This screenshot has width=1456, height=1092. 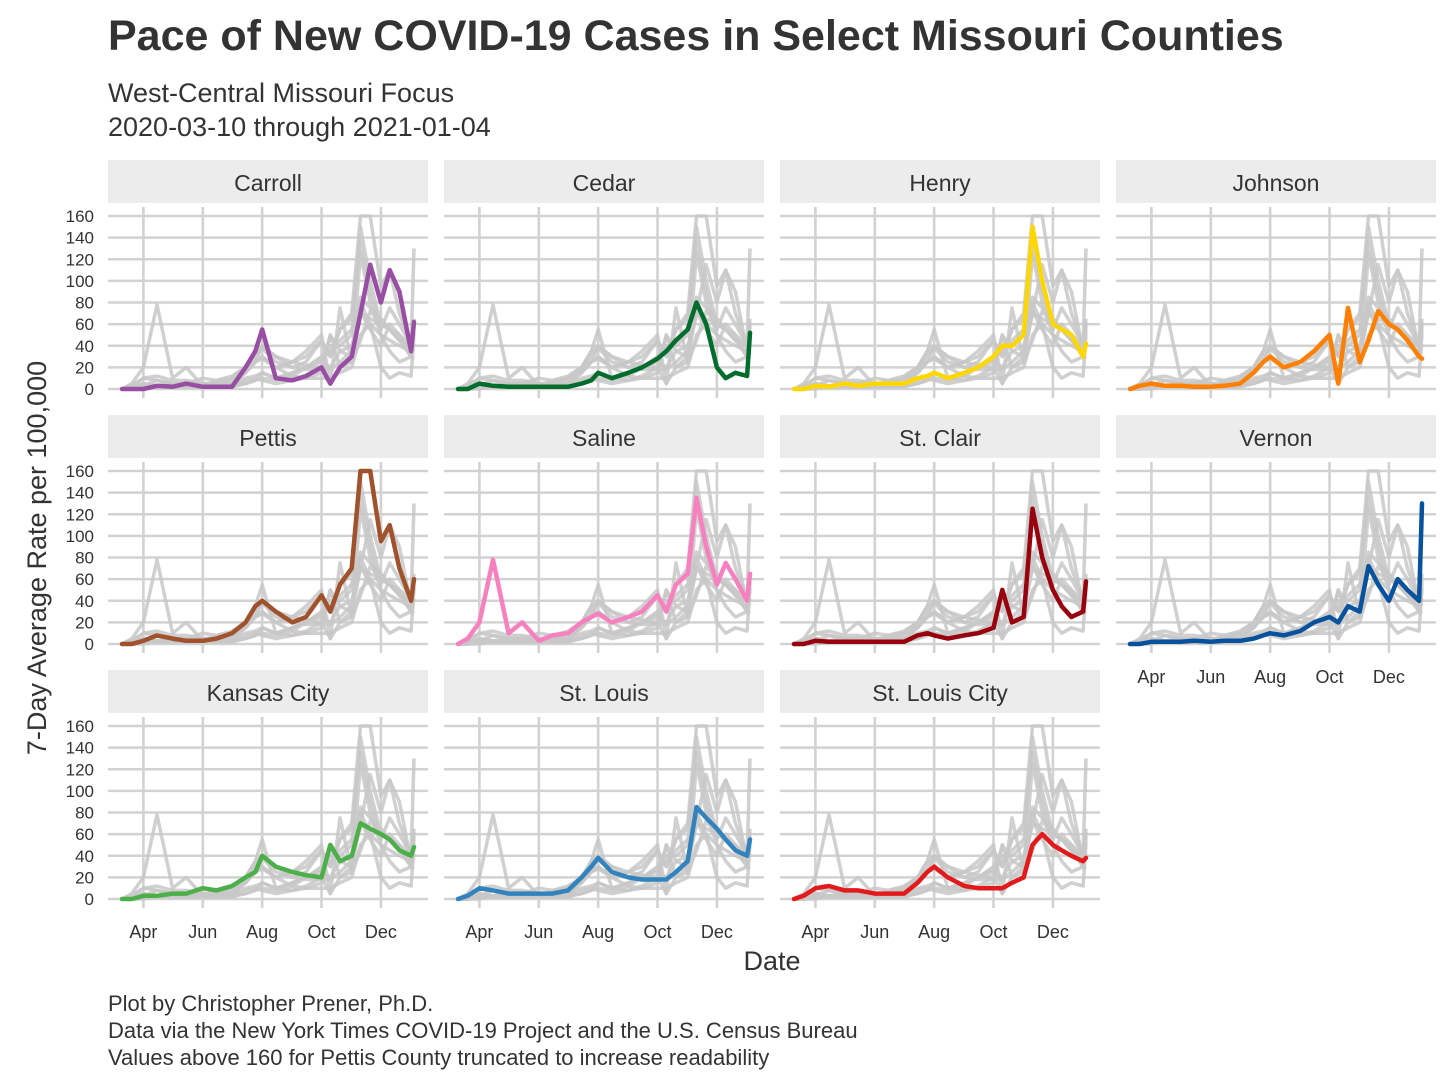 I want to click on y-tick-label: 160, so click(x=80, y=726).